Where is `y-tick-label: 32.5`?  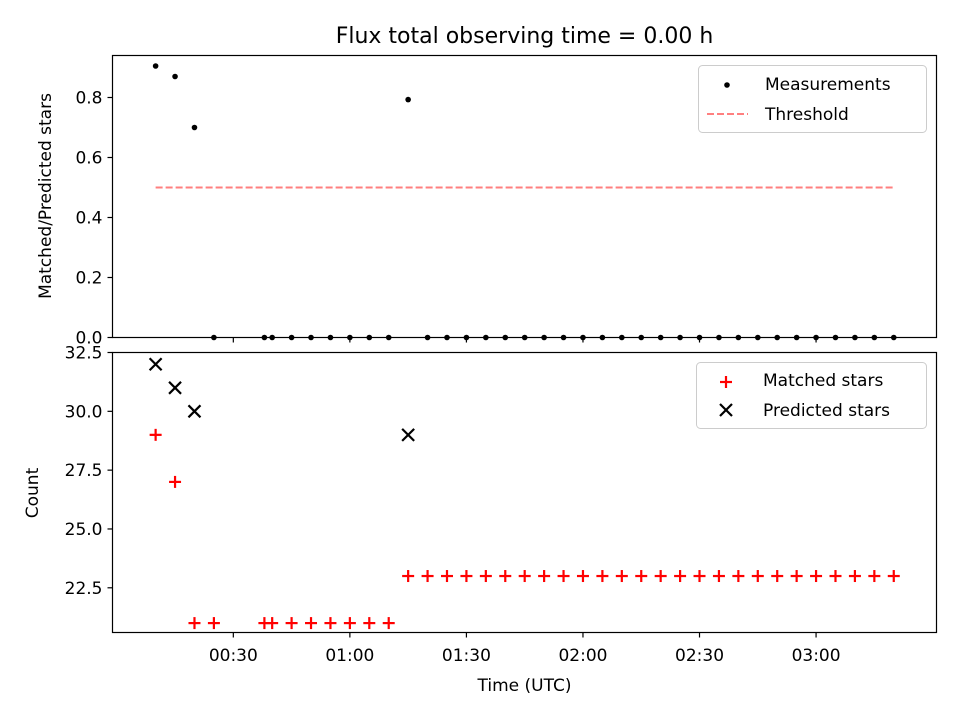 y-tick-label: 32.5 is located at coordinates (84, 354).